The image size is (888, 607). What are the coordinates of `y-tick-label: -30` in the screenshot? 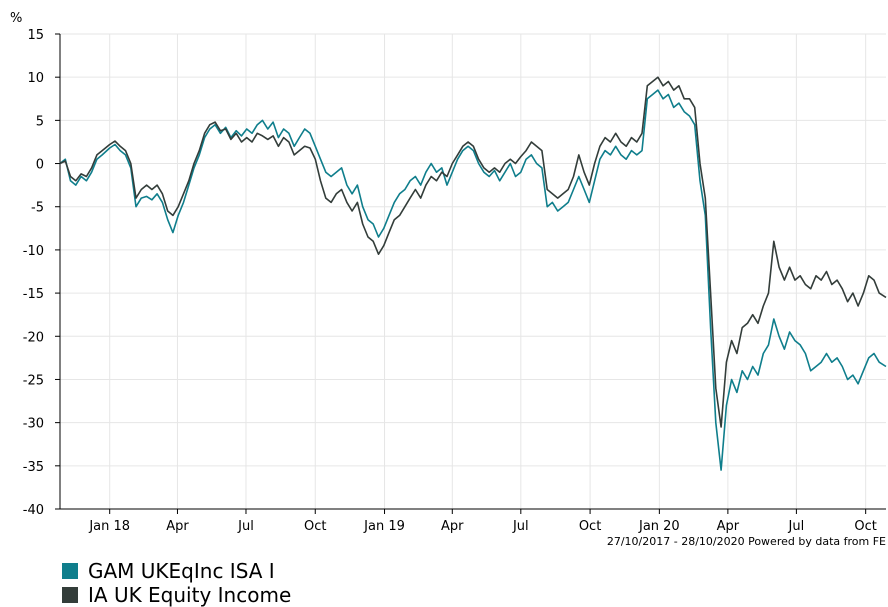 It's located at (33, 424).